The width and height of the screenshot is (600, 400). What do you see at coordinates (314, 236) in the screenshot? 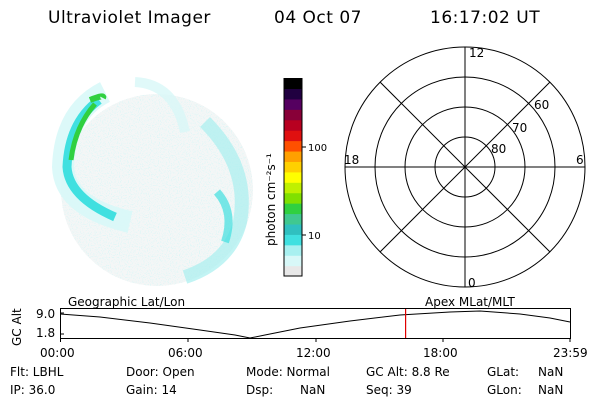
I see `colorbar-tick-10: 10` at bounding box center [314, 236].